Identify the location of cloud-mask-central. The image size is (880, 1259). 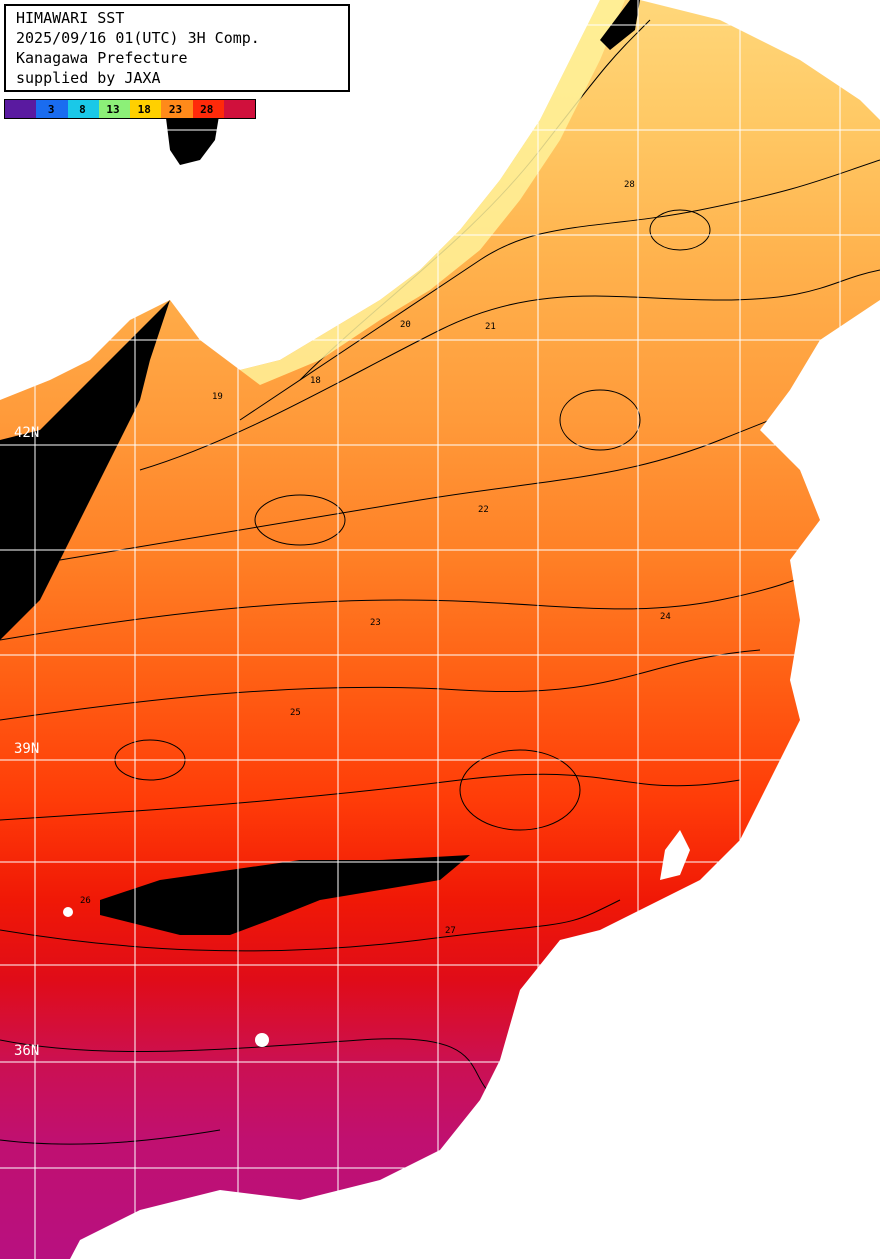
(285, 895).